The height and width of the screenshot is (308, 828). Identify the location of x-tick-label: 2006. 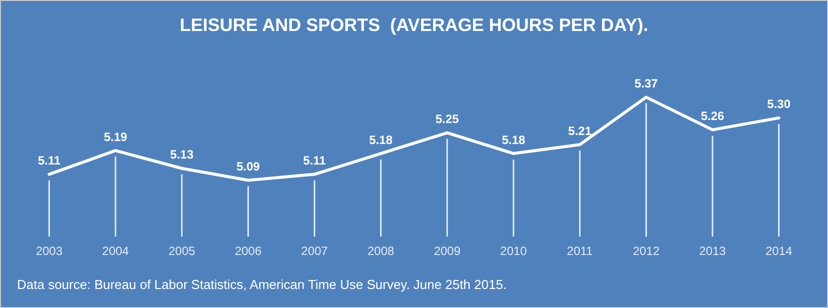
(248, 251).